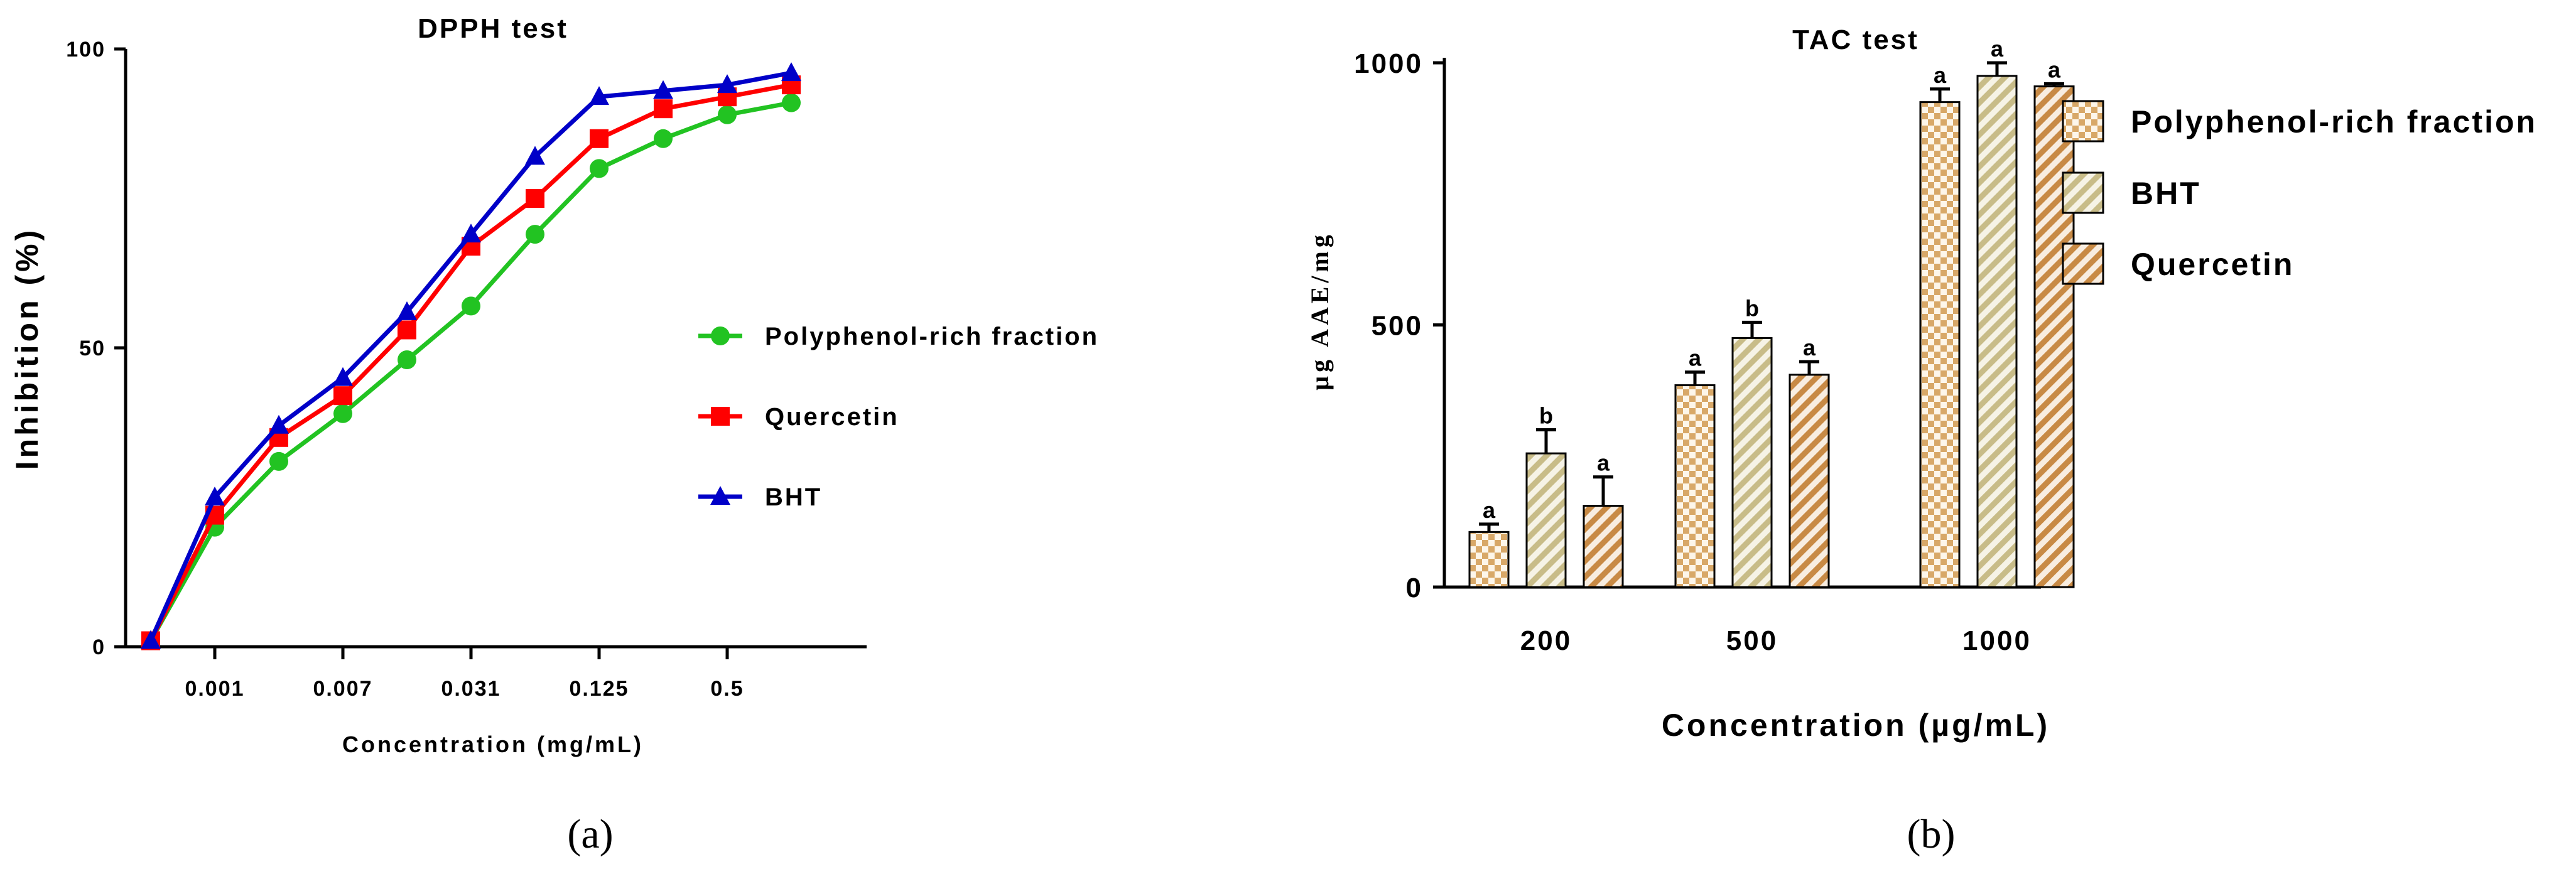  Describe the element at coordinates (343, 689) in the screenshot. I see `dpph-x-tick-label: 0.007` at that location.